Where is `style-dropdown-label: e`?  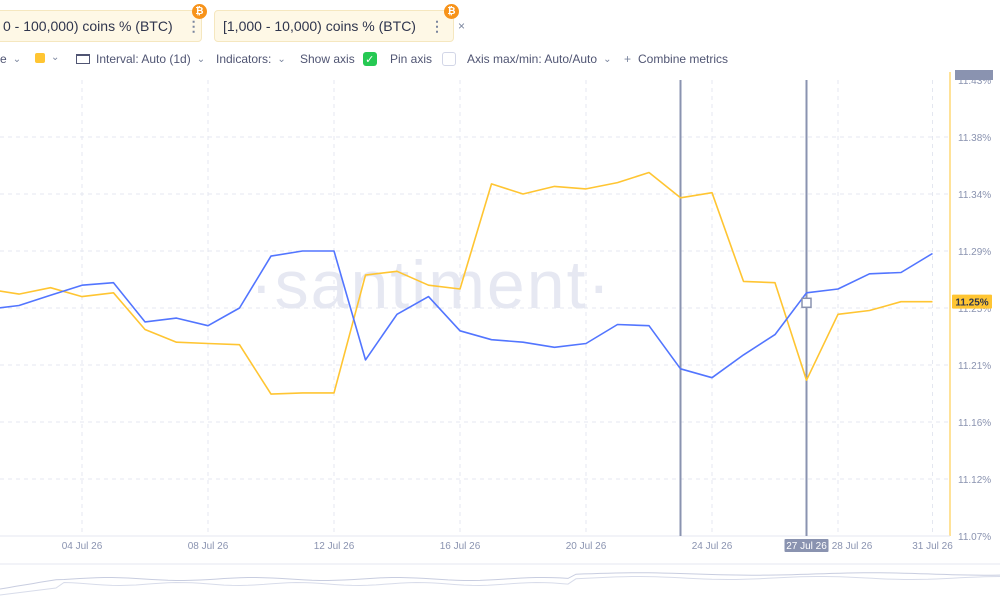
style-dropdown-label: e is located at coordinates (3, 59).